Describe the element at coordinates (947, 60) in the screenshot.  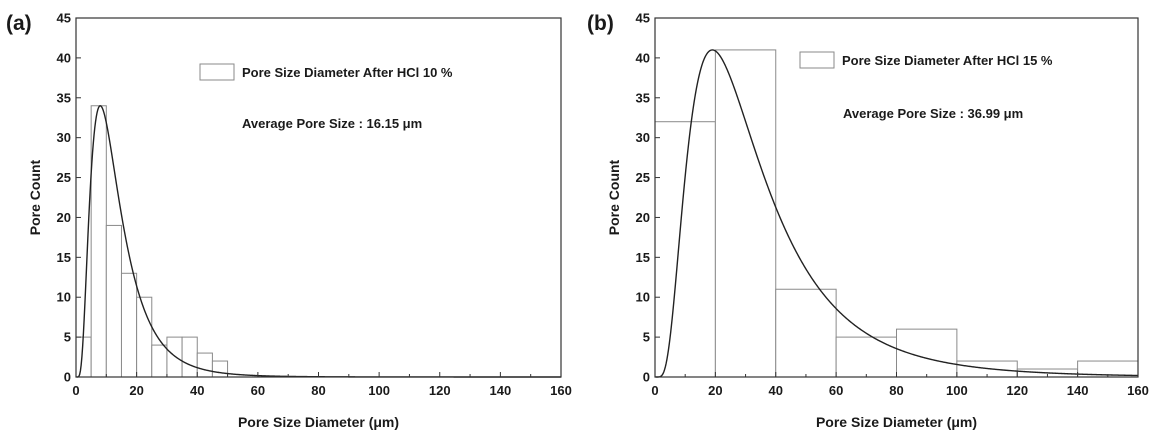
I see `legend-label: Pore Size Diameter After HCl 15 %` at that location.